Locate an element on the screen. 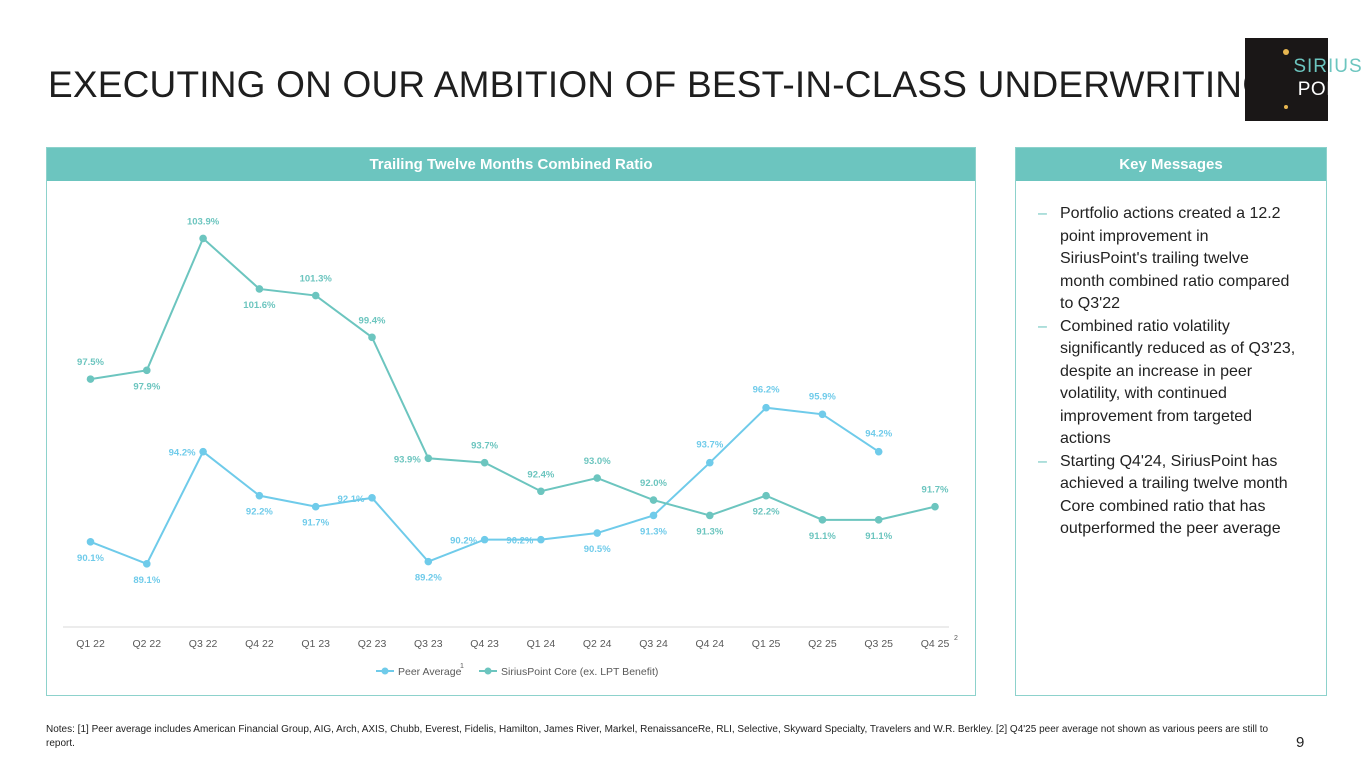  x-tick-label: Q3 22 is located at coordinates (203, 644).